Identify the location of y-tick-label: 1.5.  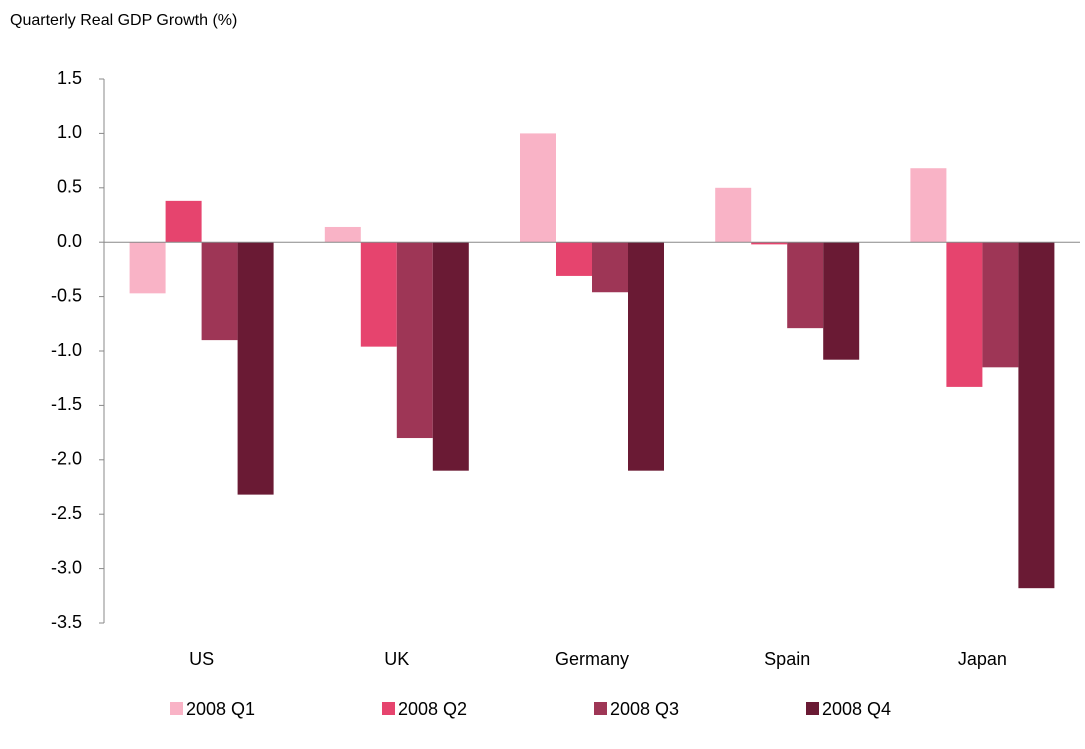
(69, 78).